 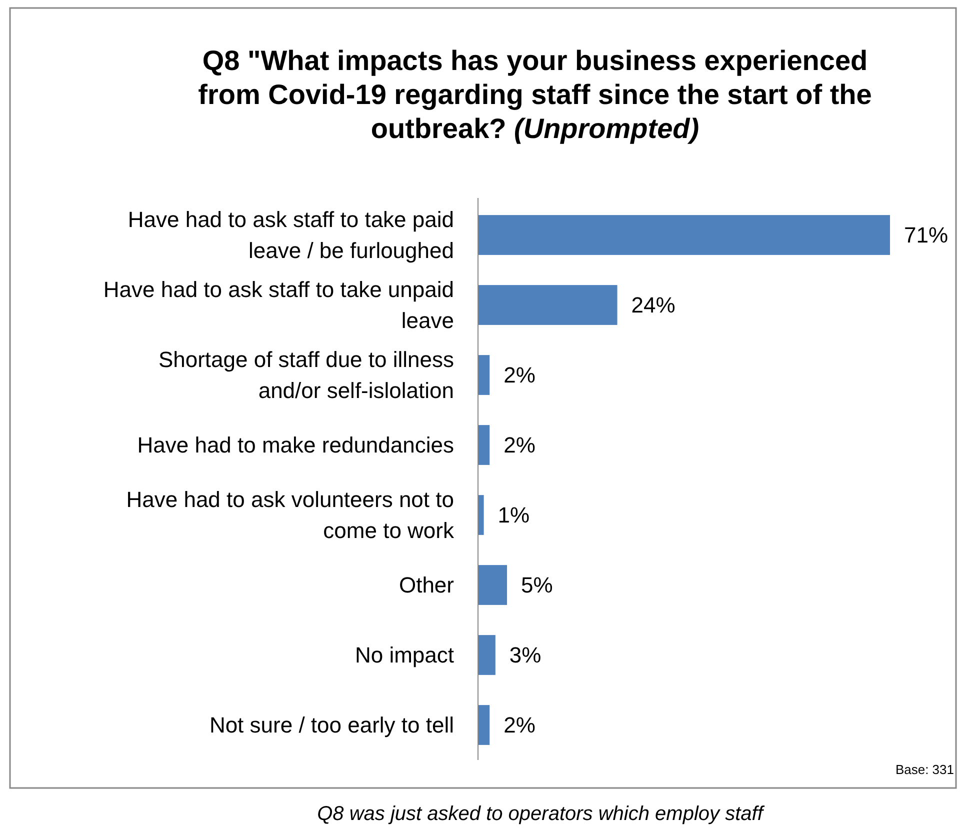 I want to click on y-tick-label: Shortage of staff due to illness and/or self-islolation, so click(x=306, y=375).